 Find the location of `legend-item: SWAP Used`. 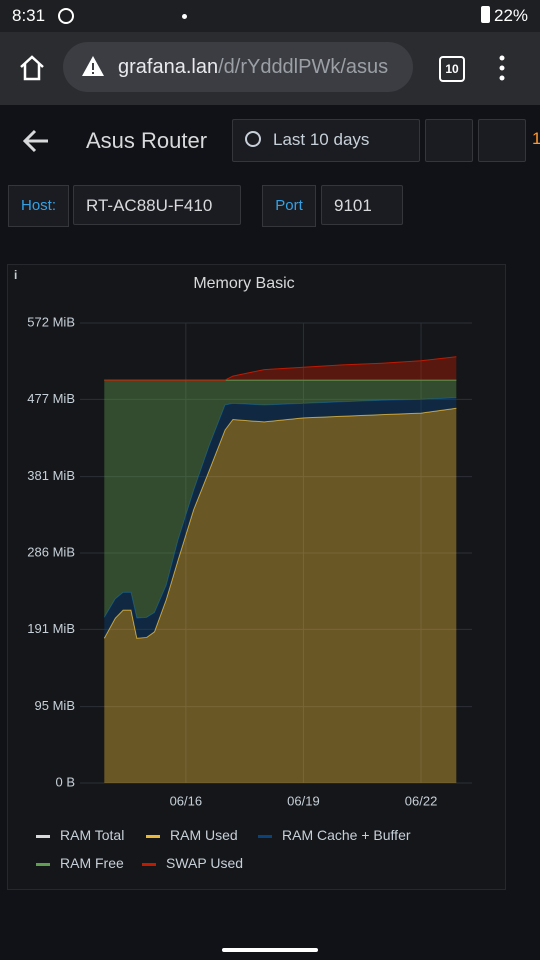

legend-item: SWAP Used is located at coordinates (192, 863).